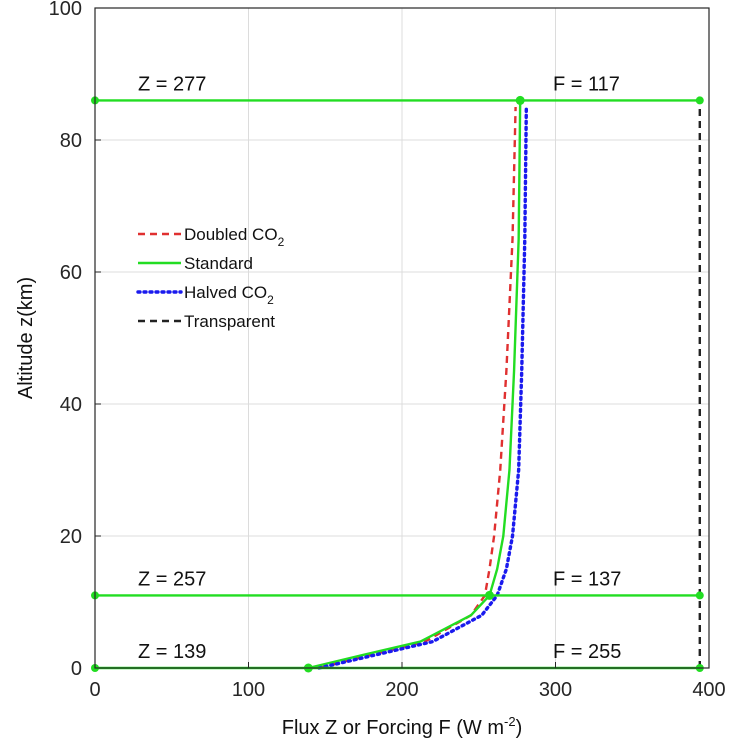  I want to click on y-tick-label: 40, so click(71, 405).